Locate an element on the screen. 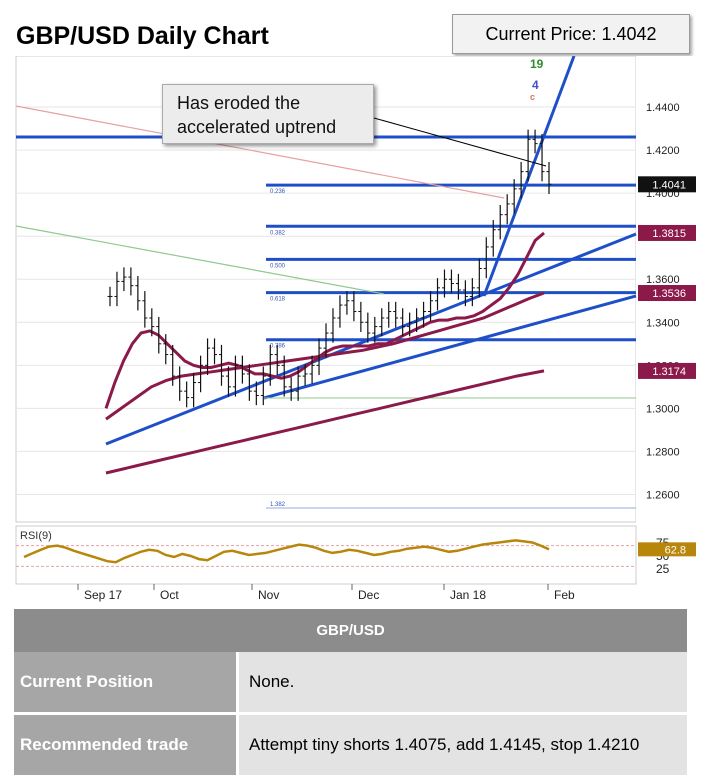  price-tag-label: 1.3815 is located at coordinates (669, 234).